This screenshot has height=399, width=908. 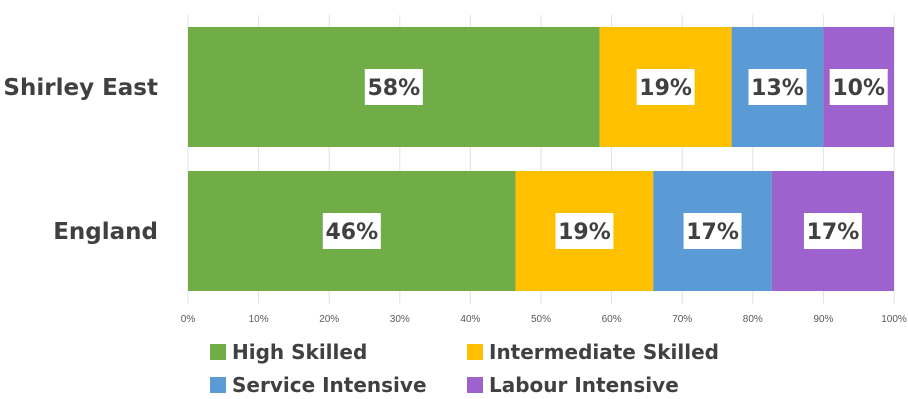 What do you see at coordinates (682, 319) in the screenshot?
I see `x-tick-label: 70%` at bounding box center [682, 319].